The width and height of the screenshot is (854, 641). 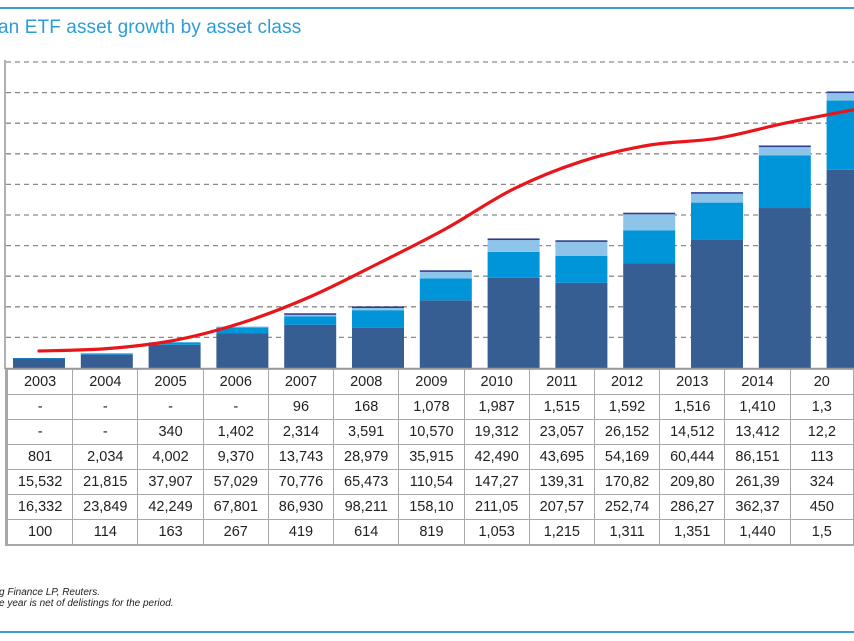 I want to click on source-note: g Finance LP, Reuters., so click(x=50, y=592).